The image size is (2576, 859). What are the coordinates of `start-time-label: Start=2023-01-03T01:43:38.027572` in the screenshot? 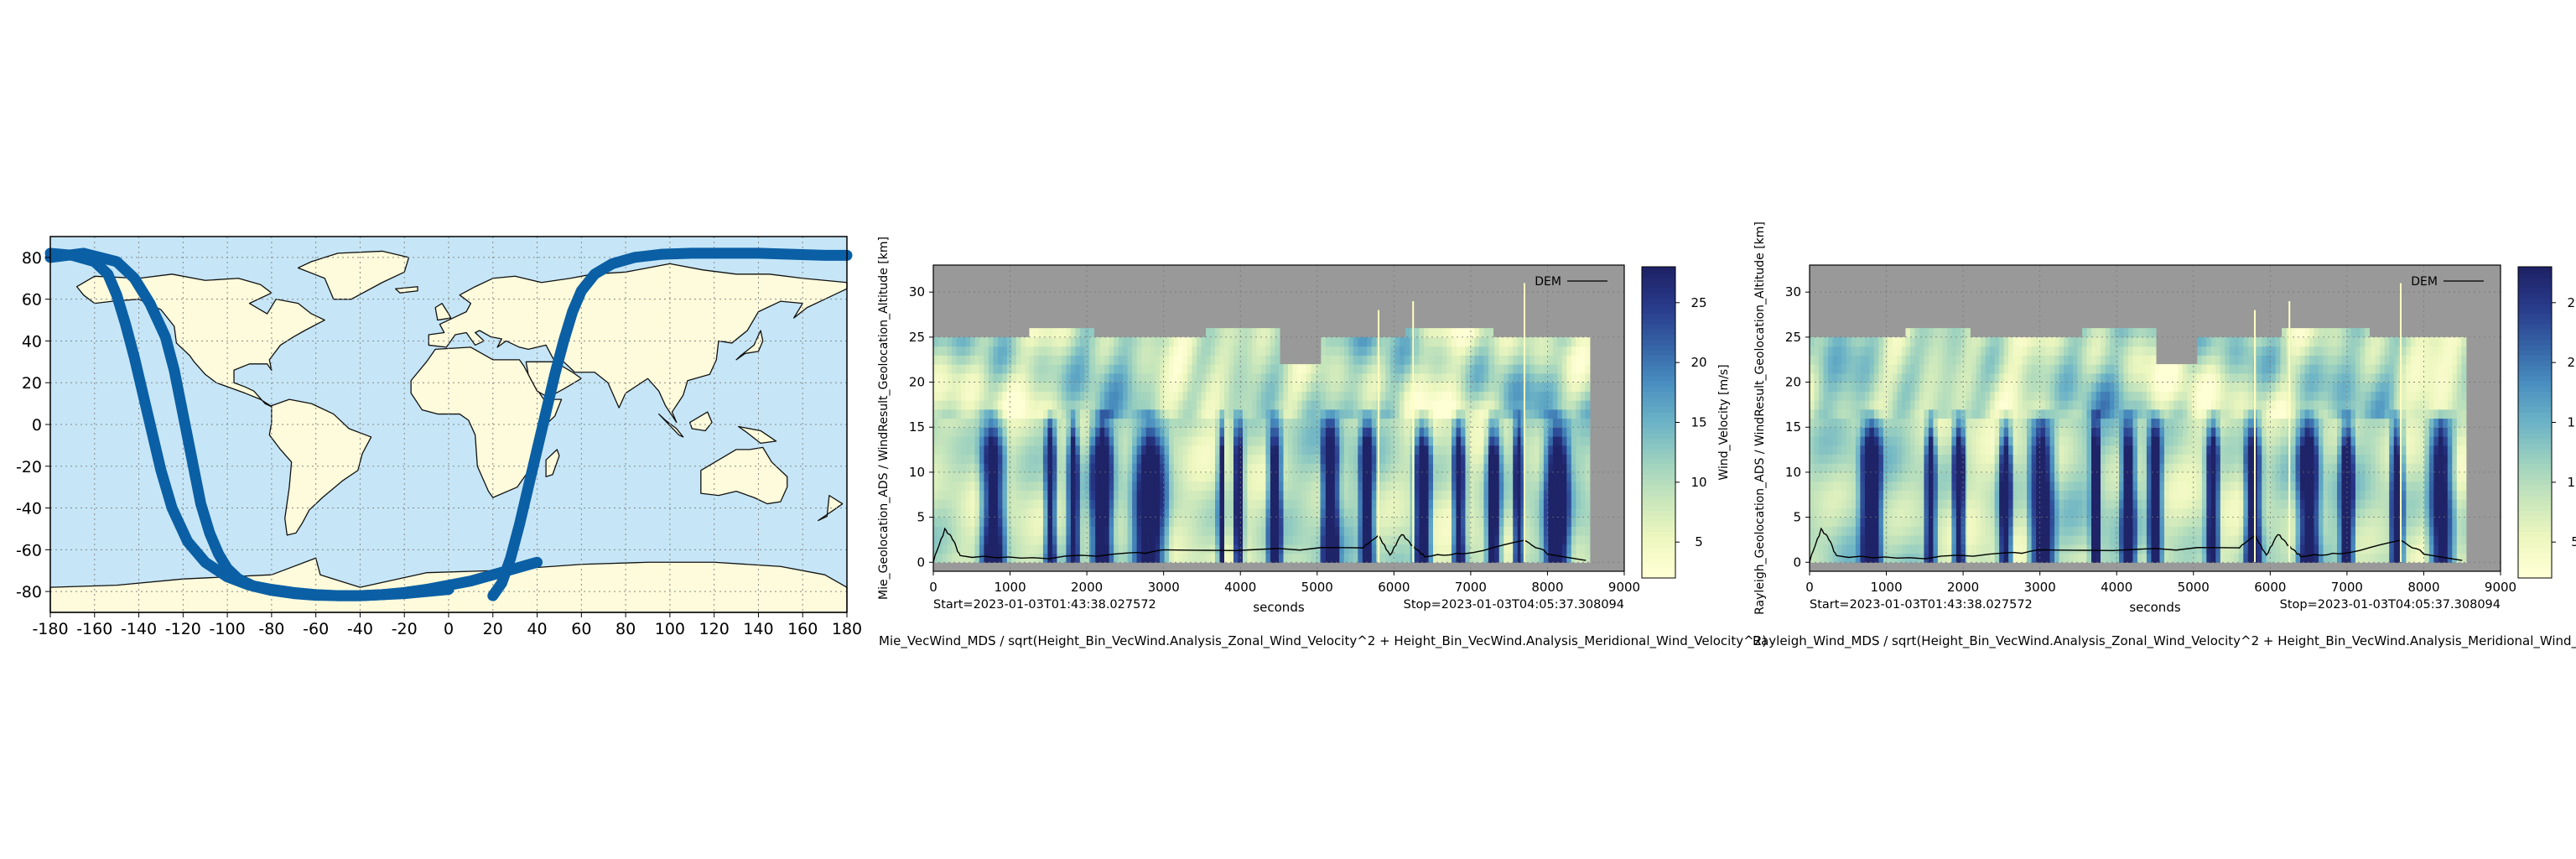 It's located at (1044, 605).